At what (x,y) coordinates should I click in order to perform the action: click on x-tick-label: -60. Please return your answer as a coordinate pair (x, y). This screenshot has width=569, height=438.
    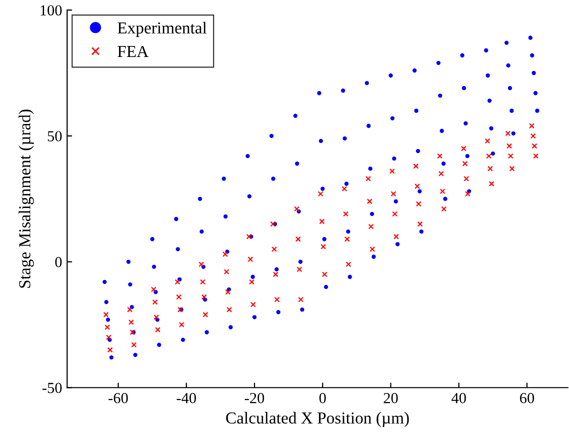
    Looking at the image, I should click on (118, 398).